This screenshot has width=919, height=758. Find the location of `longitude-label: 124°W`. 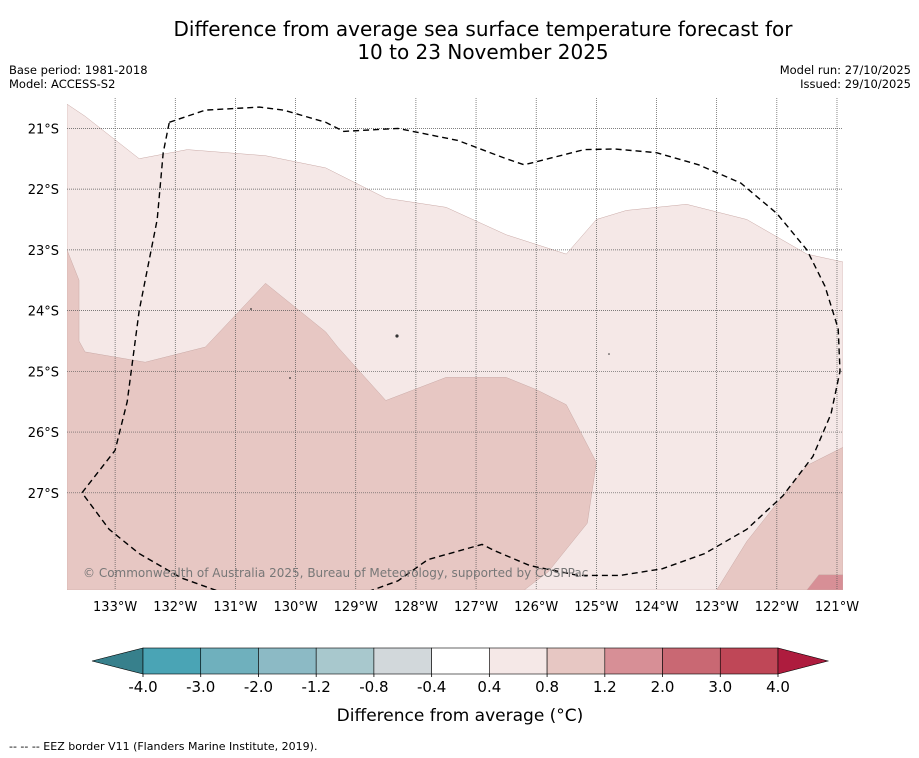

longitude-label: 124°W is located at coordinates (656, 607).